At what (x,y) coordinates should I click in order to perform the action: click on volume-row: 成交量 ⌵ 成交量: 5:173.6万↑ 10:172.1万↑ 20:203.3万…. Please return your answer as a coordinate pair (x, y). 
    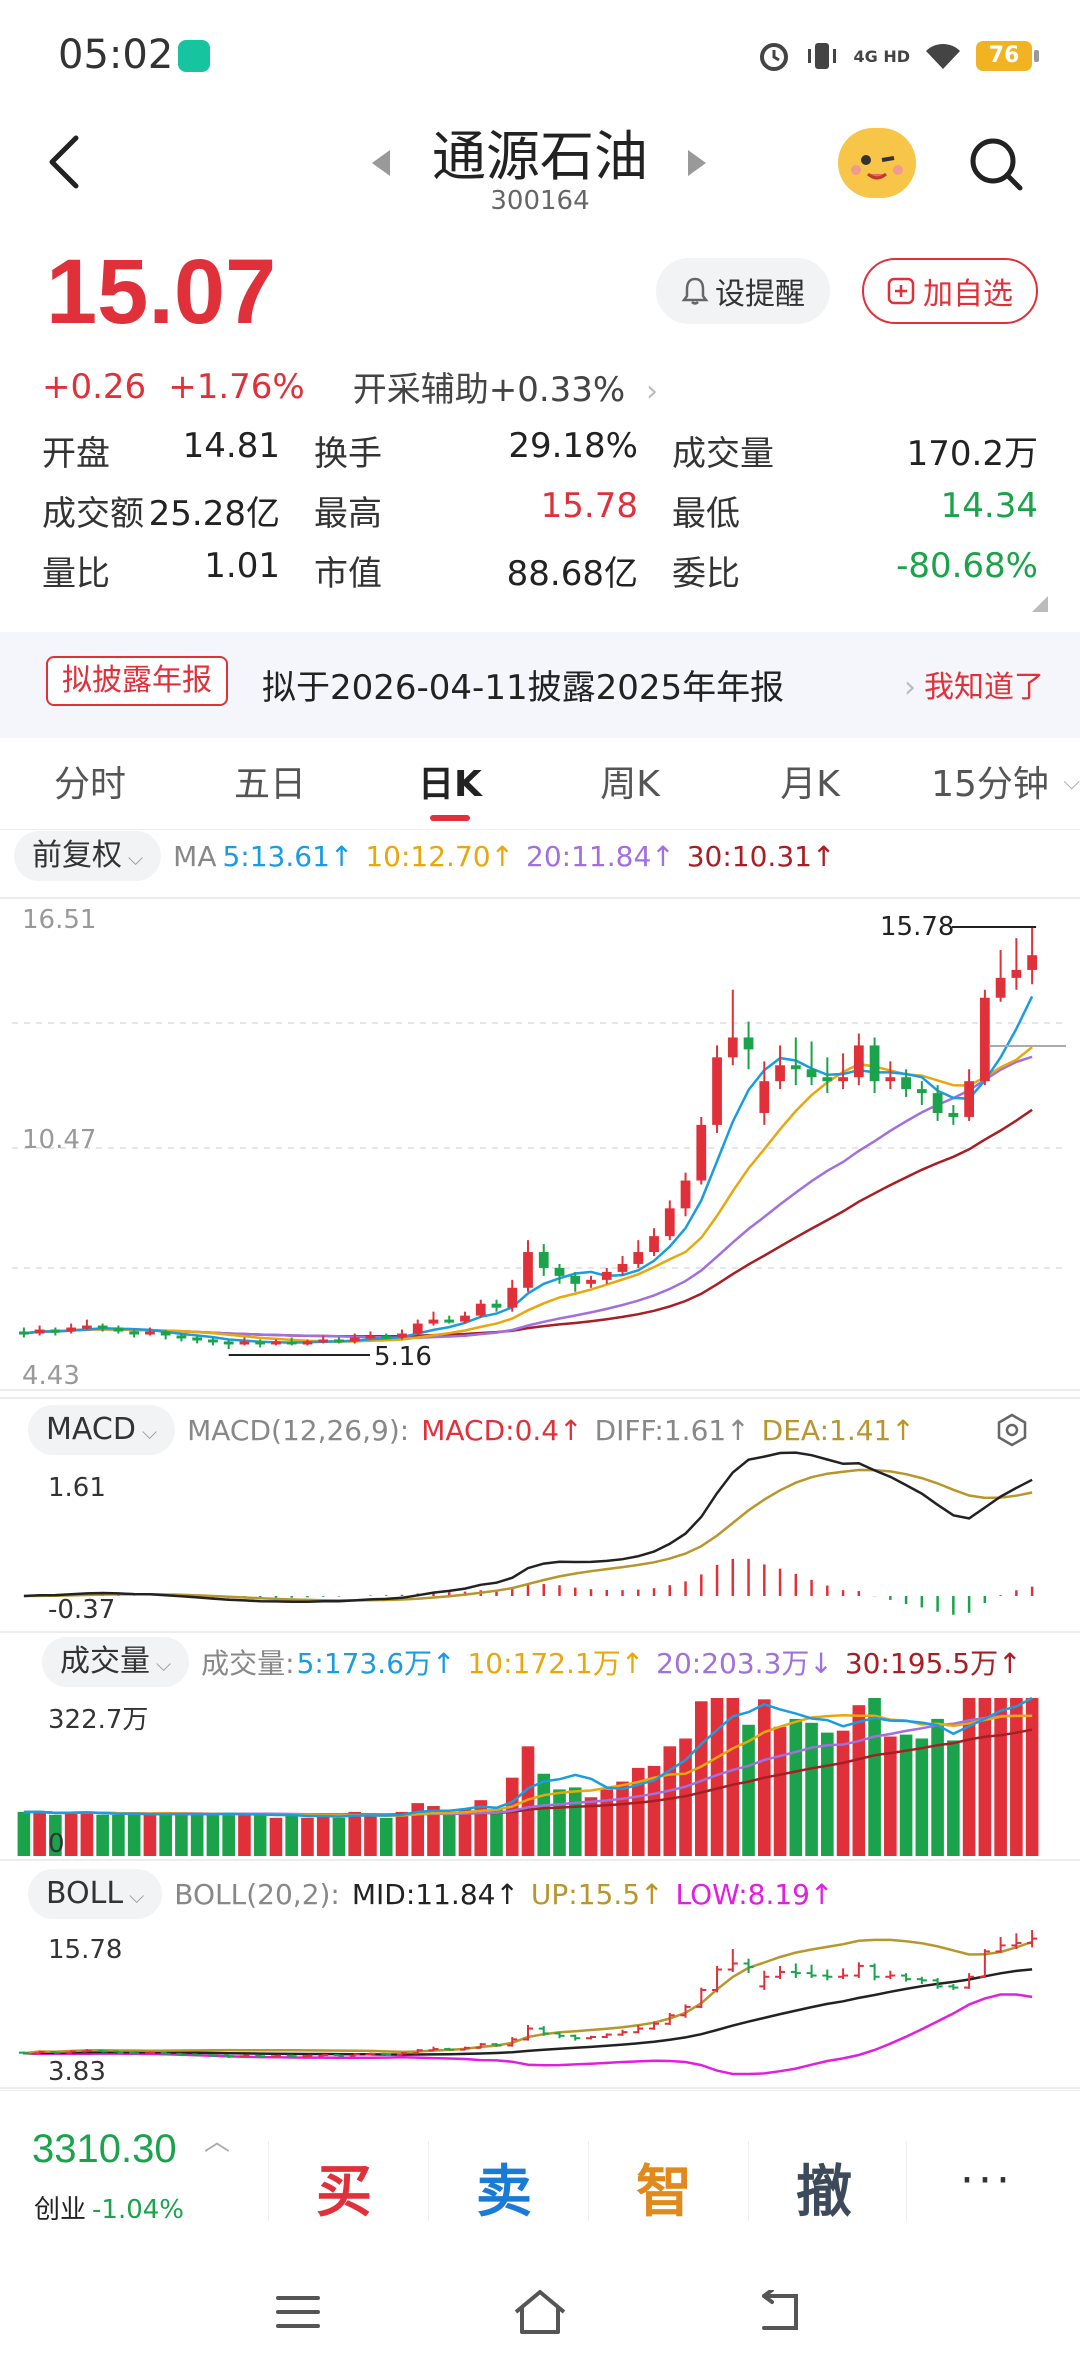
    Looking at the image, I should click on (532, 1662).